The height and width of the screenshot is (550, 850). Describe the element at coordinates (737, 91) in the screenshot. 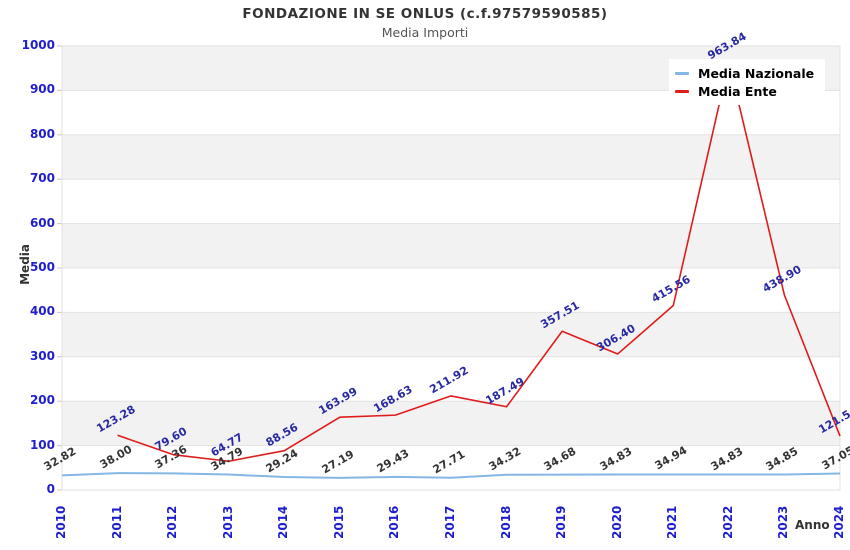

I see `legend-item-label: Media Ente` at that location.